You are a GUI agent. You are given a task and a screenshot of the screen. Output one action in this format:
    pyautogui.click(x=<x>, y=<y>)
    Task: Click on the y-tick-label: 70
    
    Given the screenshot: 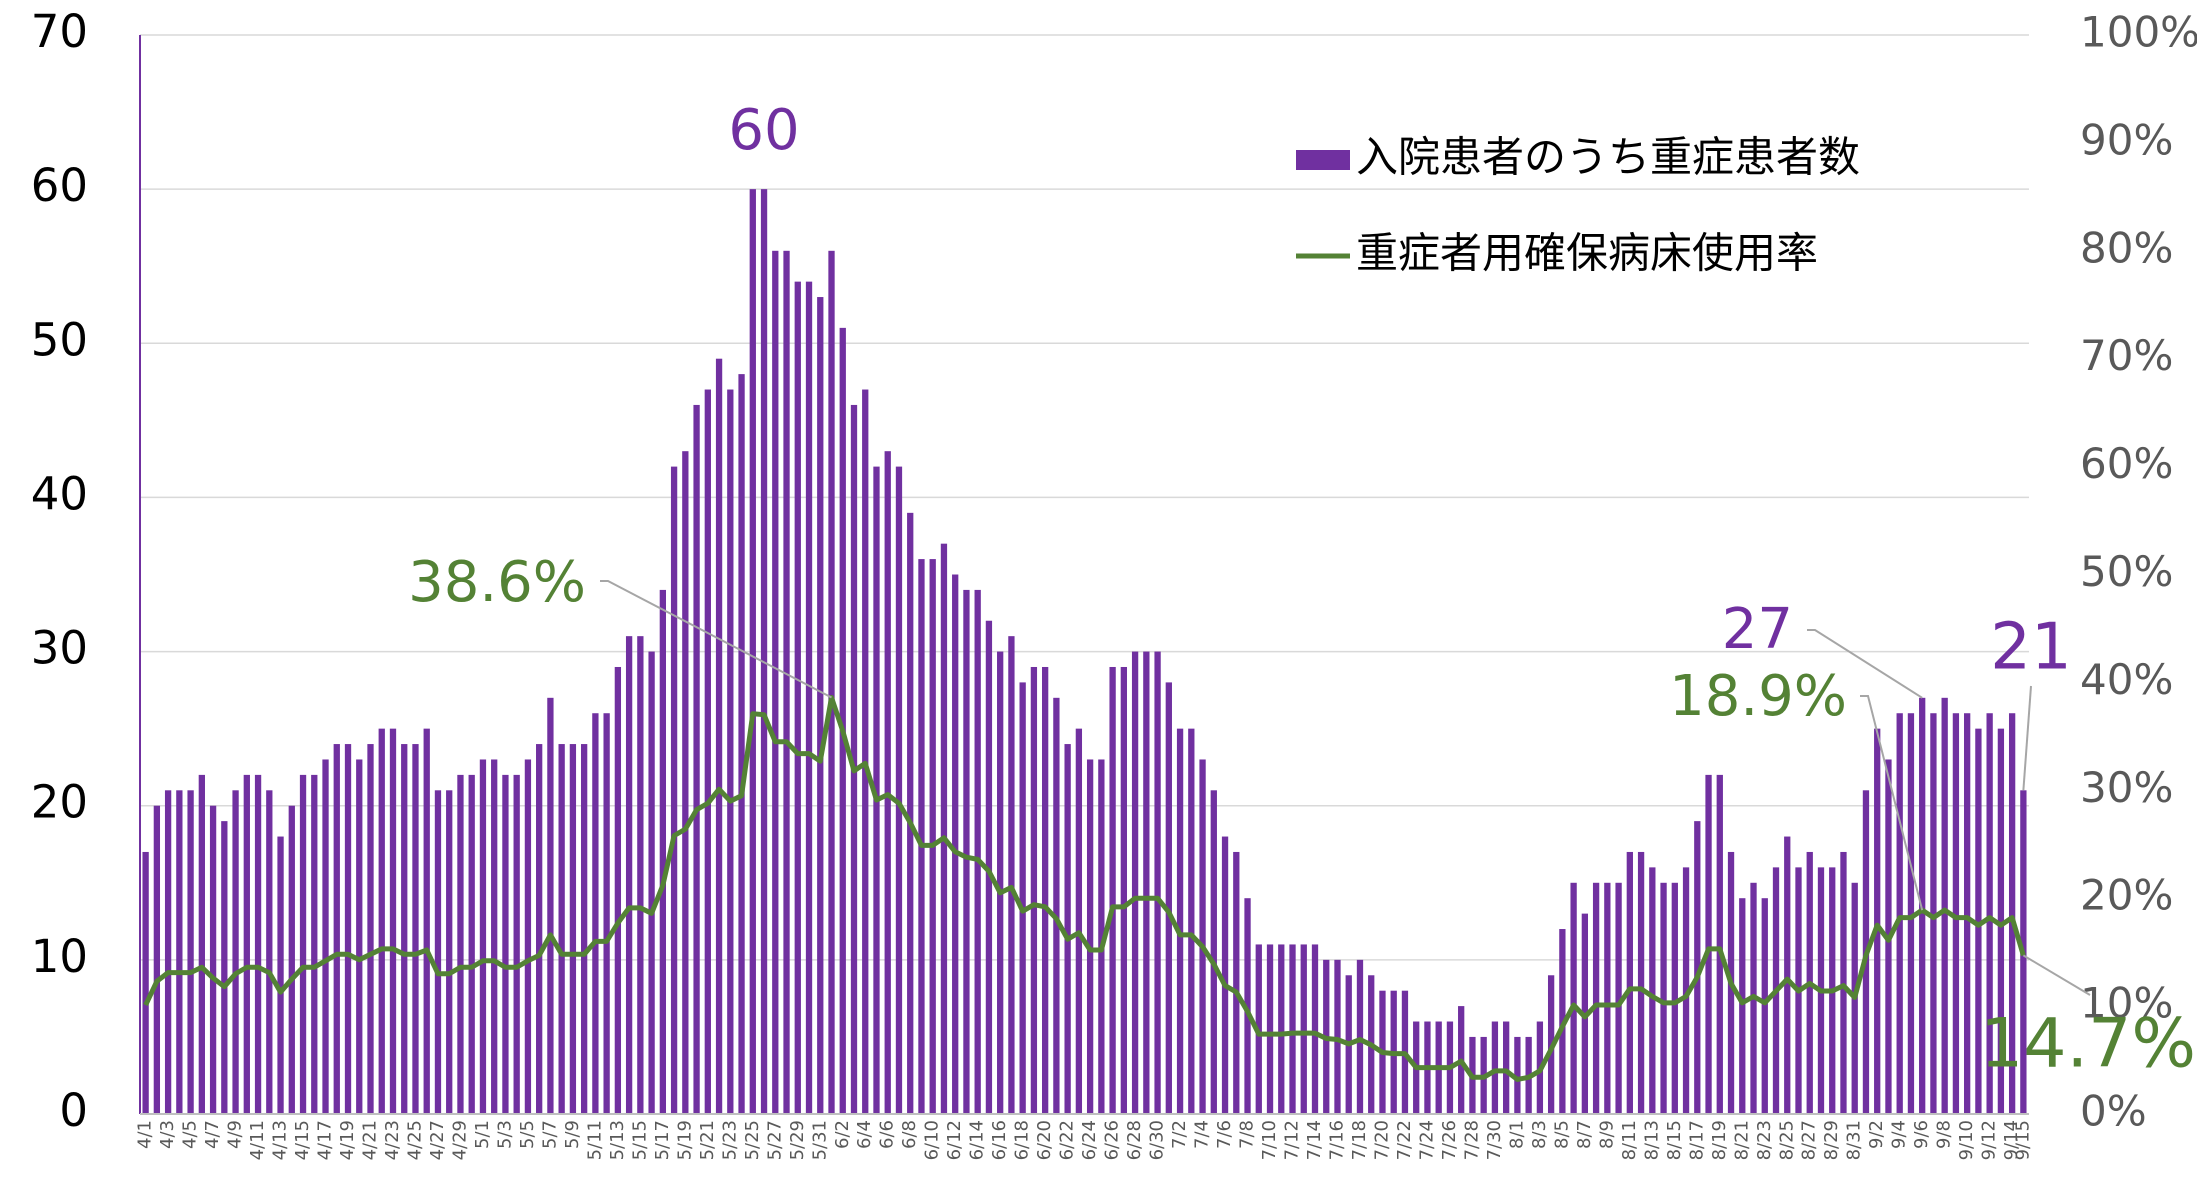 What is the action you would take?
    pyautogui.click(x=59, y=31)
    